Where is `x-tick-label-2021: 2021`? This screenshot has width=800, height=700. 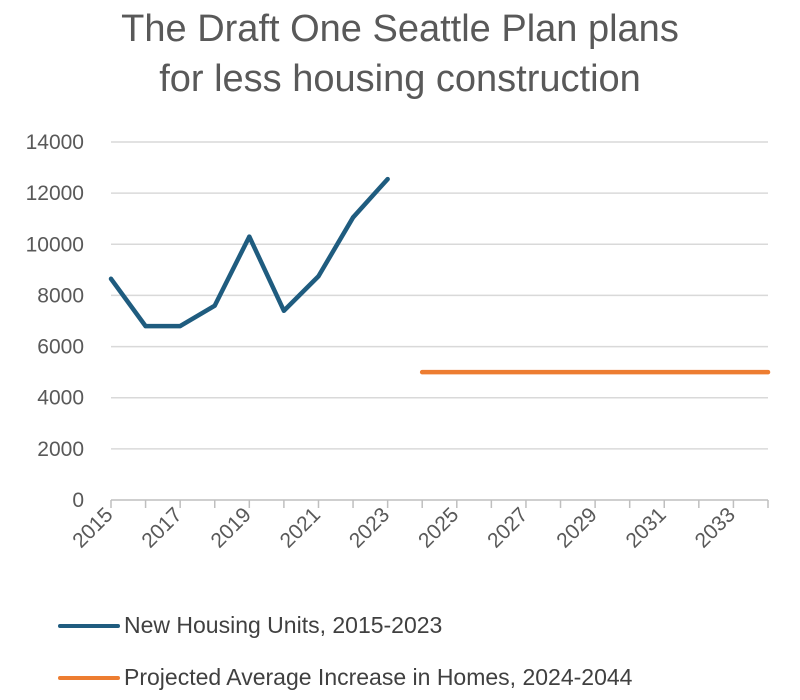
x-tick-label-2021: 2021 is located at coordinates (300, 527).